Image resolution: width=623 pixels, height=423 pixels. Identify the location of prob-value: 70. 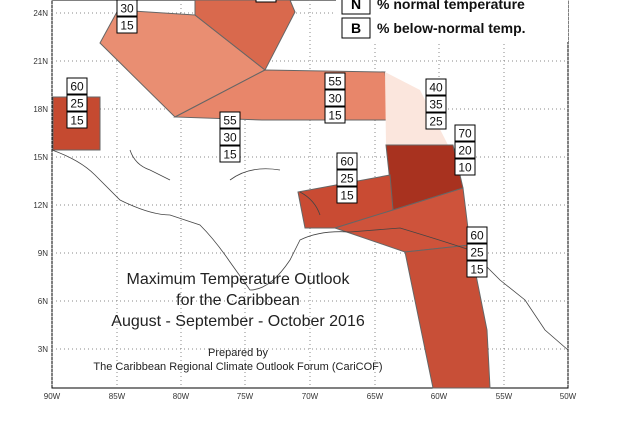
(465, 134).